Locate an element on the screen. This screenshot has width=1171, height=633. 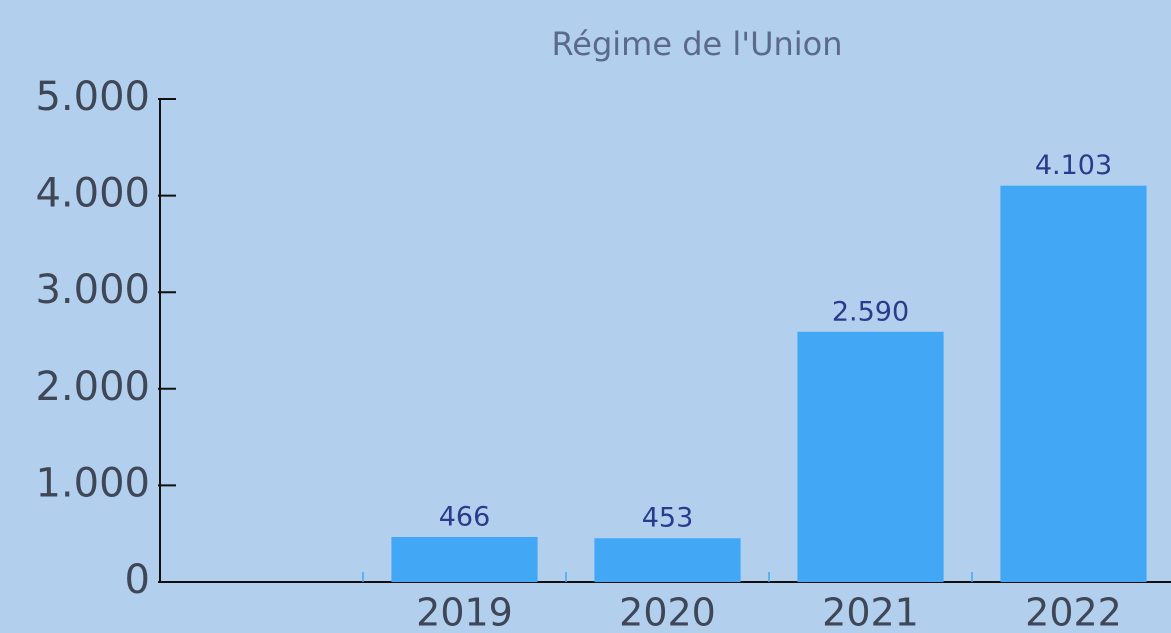
y-tick-label: 1.000 is located at coordinates (92, 483).